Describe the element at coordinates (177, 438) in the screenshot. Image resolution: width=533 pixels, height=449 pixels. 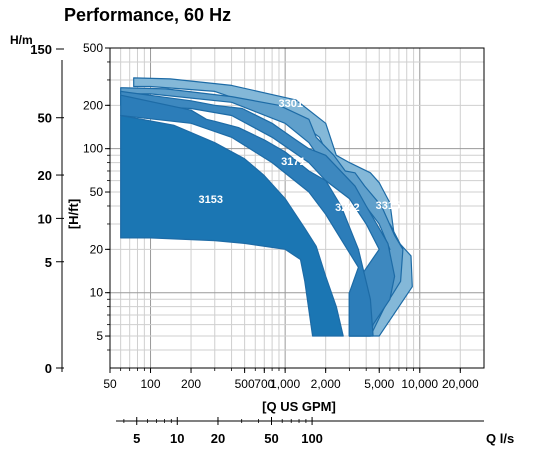
I see `ls-tick-label: 10` at that location.